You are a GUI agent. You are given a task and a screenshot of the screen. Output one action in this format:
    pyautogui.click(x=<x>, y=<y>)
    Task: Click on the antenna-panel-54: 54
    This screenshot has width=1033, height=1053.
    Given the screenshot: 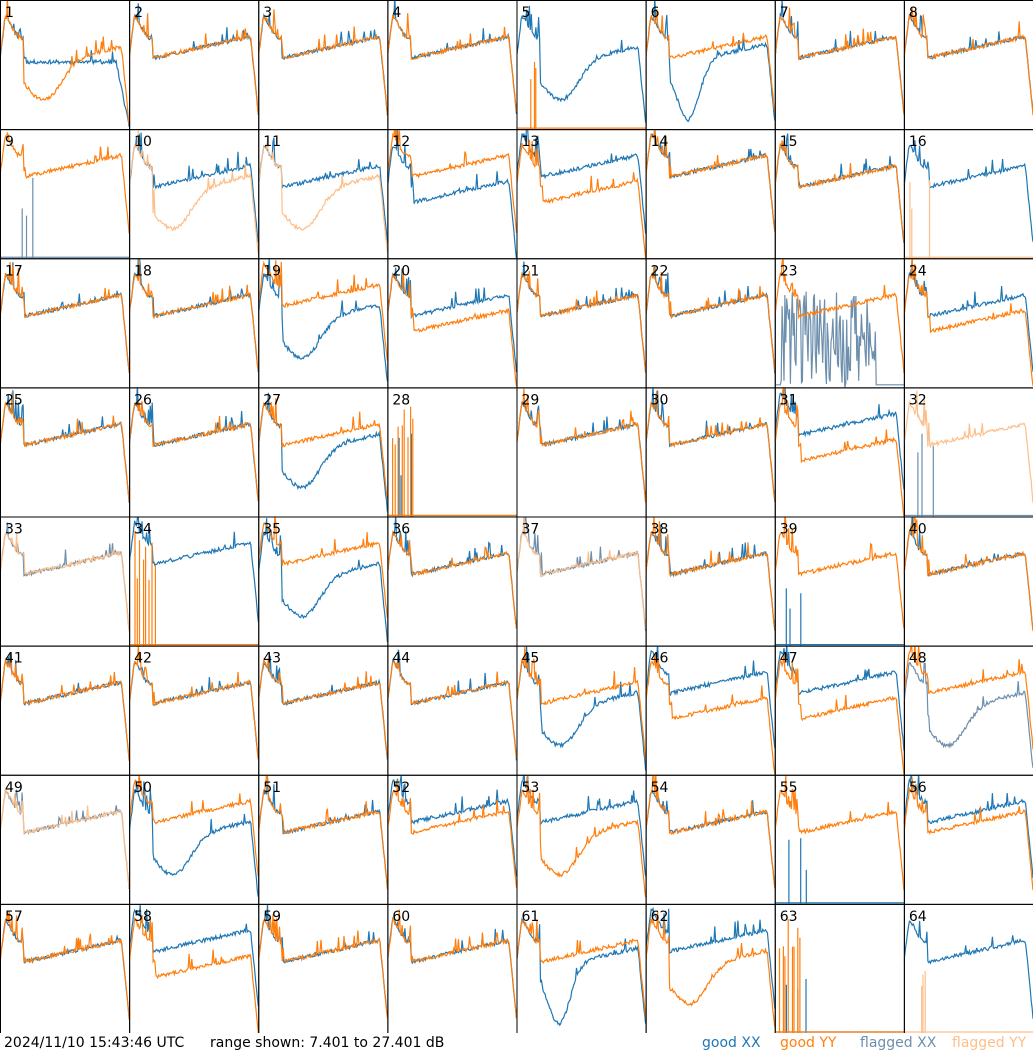 What is the action you would take?
    pyautogui.click(x=710, y=839)
    